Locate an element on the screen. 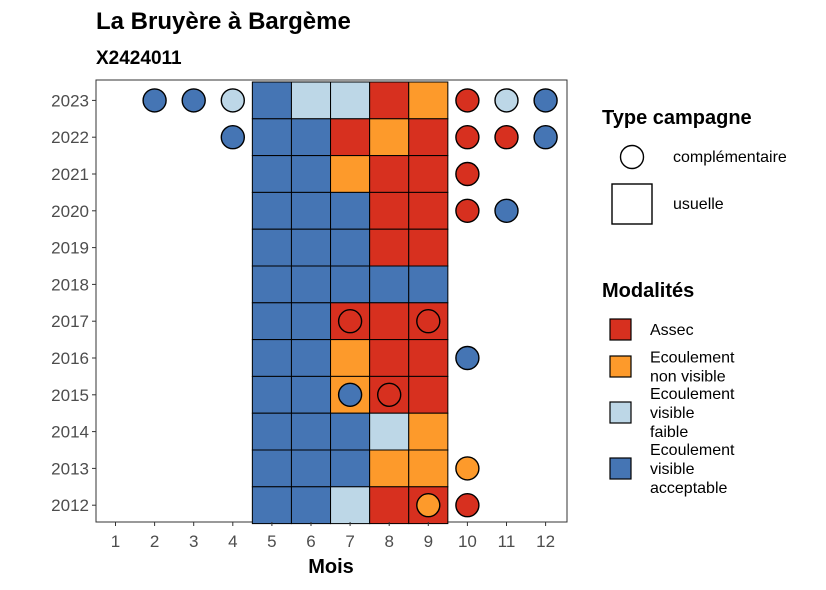  x-tick-label-9: 9 is located at coordinates (428, 541).